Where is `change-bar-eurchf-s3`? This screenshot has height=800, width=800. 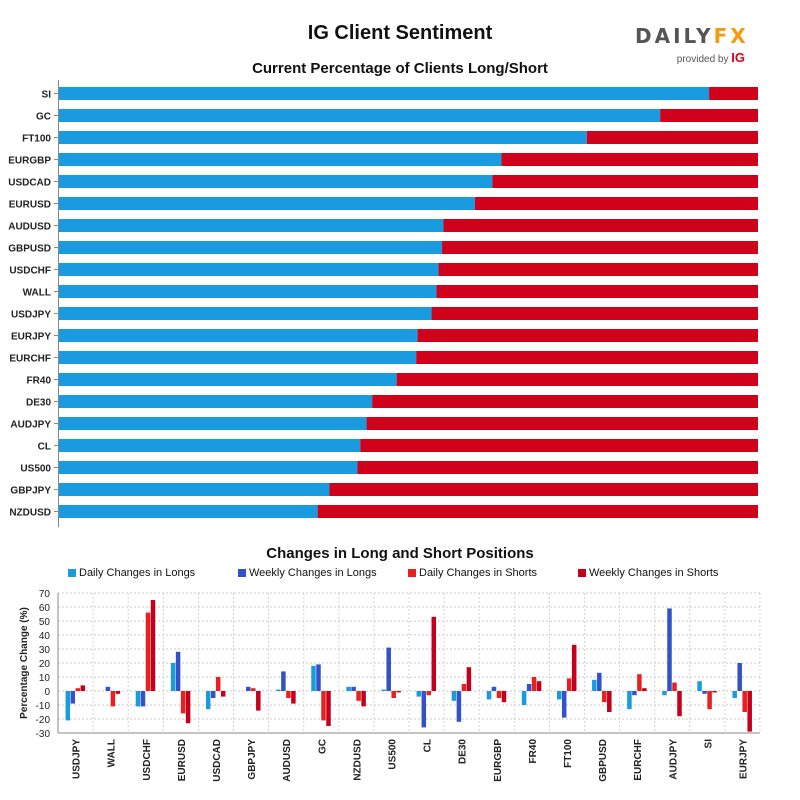 change-bar-eurchf-s3 is located at coordinates (644, 689).